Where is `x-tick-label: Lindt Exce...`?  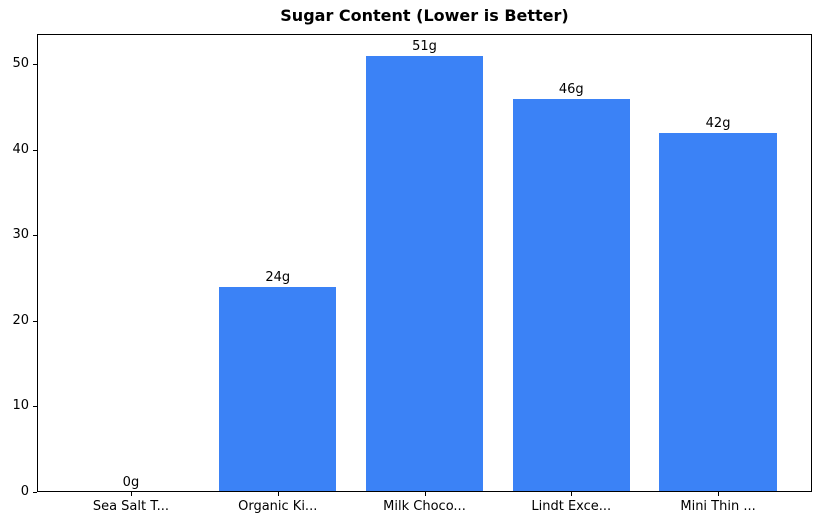
x-tick-label: Lindt Exce... is located at coordinates (571, 506).